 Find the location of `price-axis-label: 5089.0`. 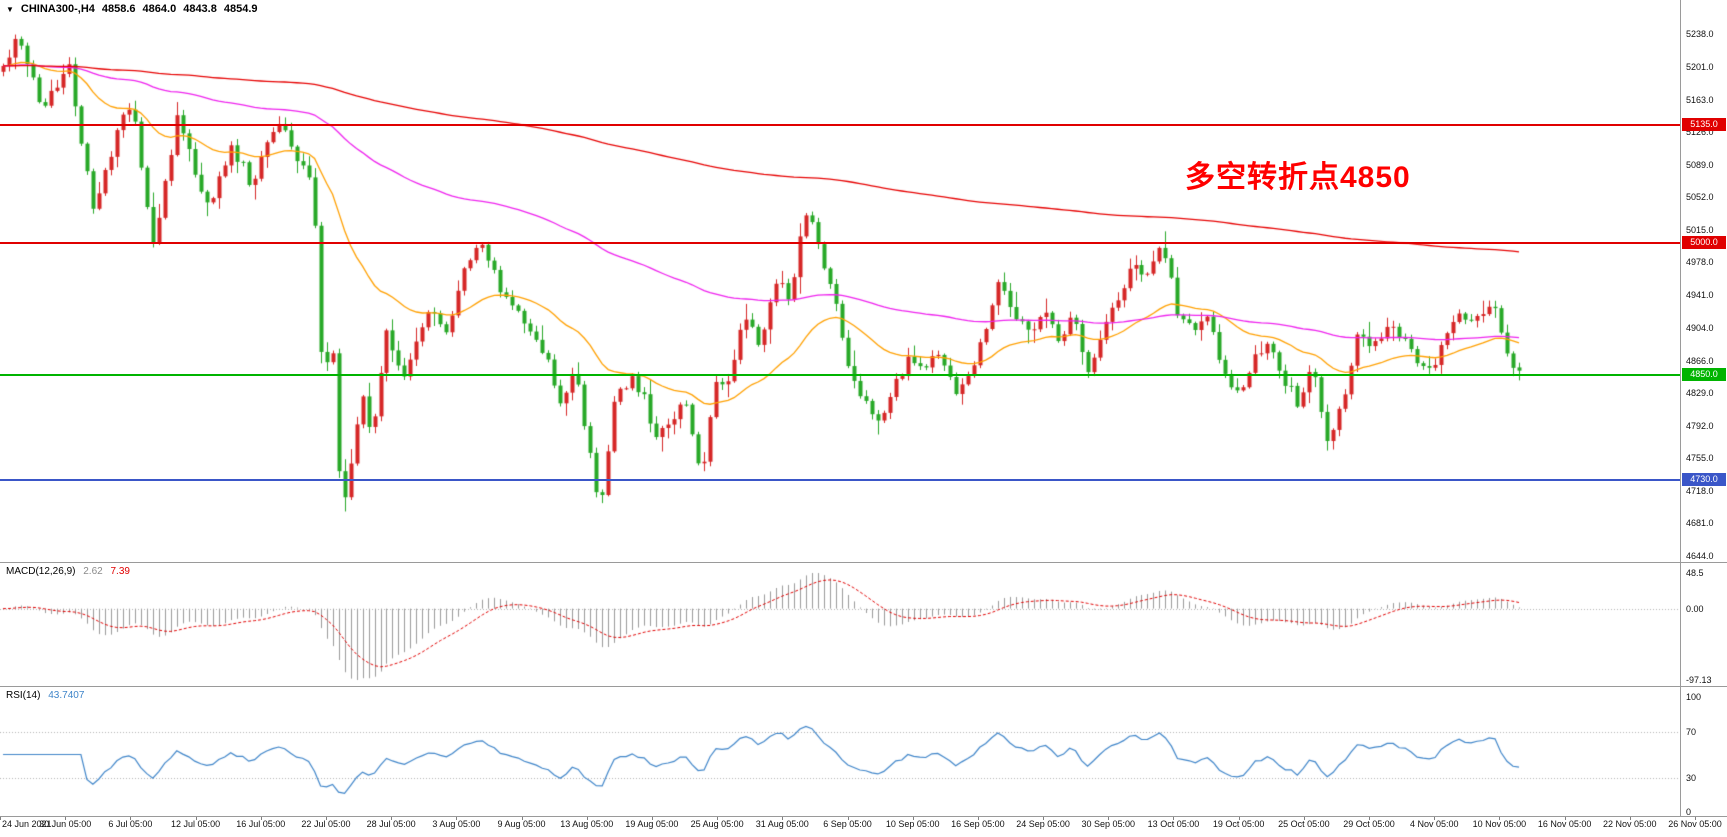

price-axis-label: 5089.0 is located at coordinates (1700, 164).